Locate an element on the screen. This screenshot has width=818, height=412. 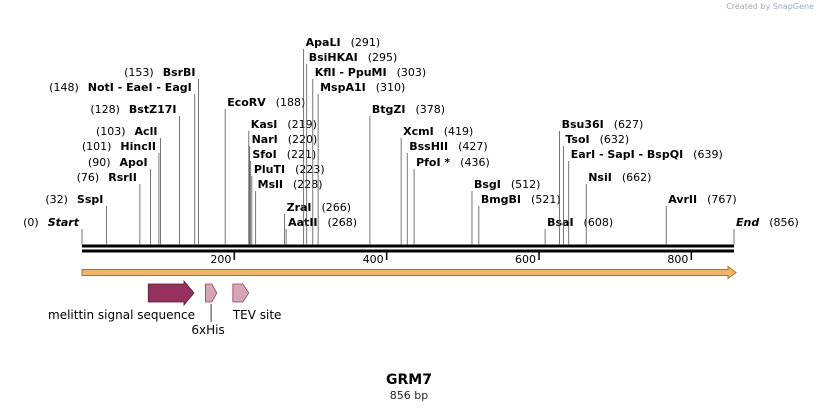
site-name-sspi: SspI is located at coordinates (90, 199).